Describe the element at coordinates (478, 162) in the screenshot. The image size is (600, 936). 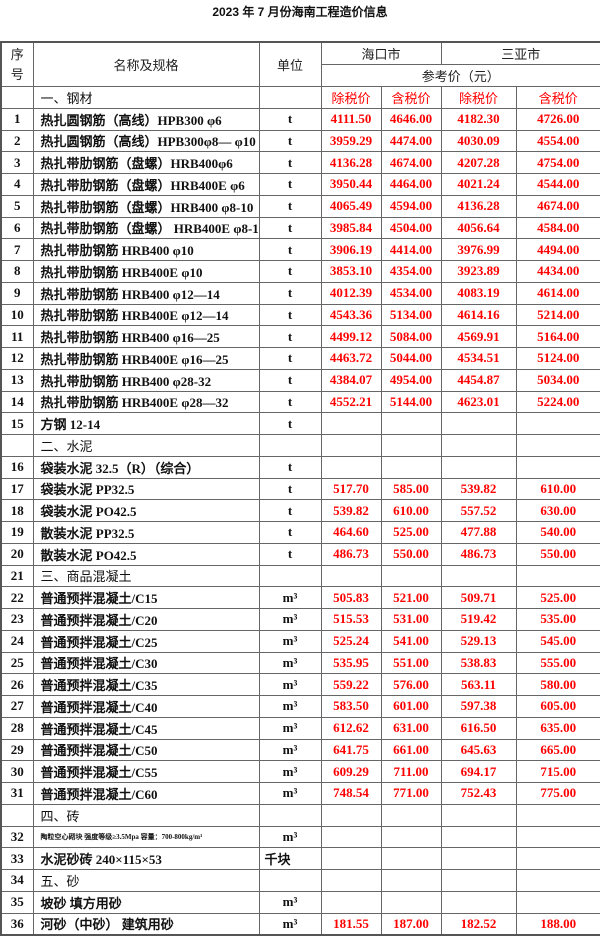
I see `sanya-pretax-price: 4207.28` at that location.